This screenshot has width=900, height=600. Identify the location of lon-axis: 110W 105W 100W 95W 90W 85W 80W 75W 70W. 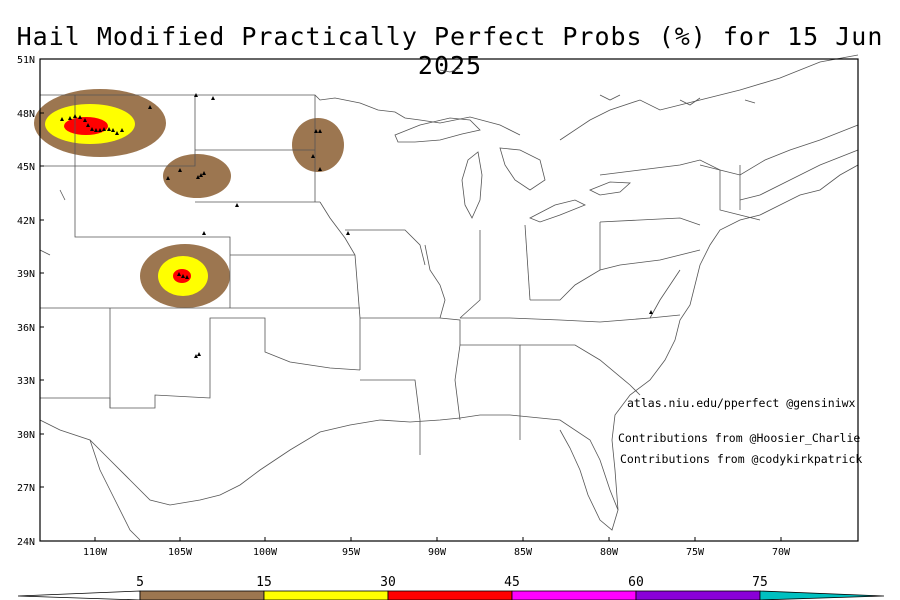
(437, 547).